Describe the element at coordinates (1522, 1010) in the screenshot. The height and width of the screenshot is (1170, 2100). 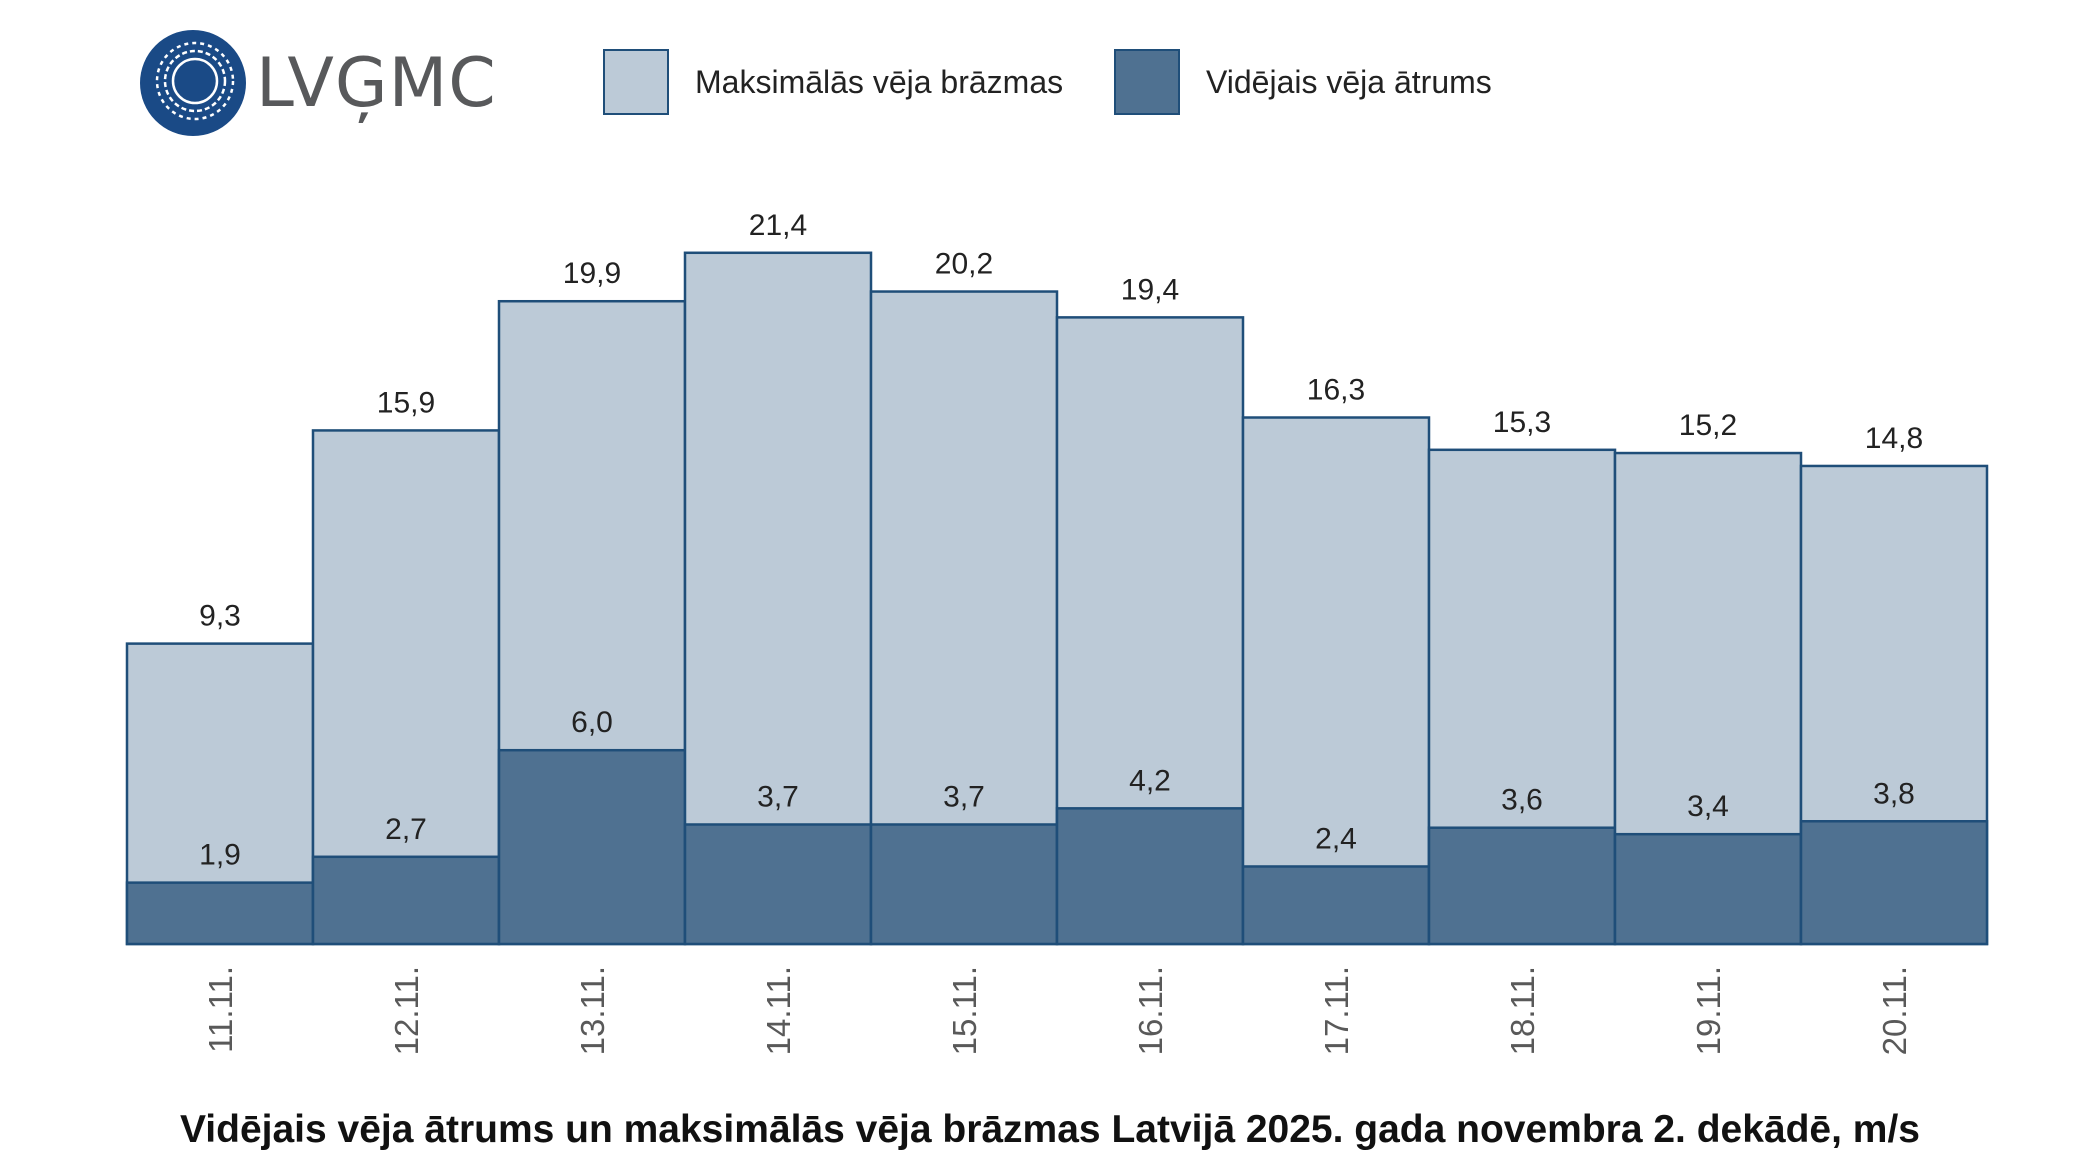
I see `x-tick-label: 18.11.` at that location.